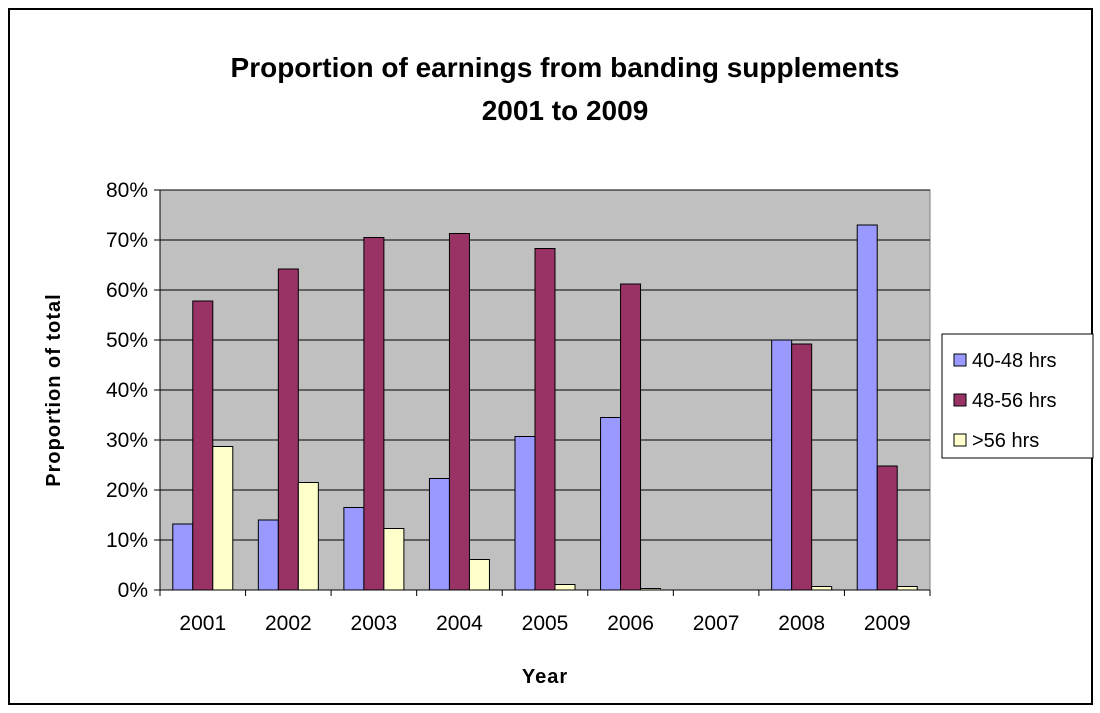 This screenshot has width=1100, height=713. I want to click on bar-56-hrs-2009, so click(907, 588).